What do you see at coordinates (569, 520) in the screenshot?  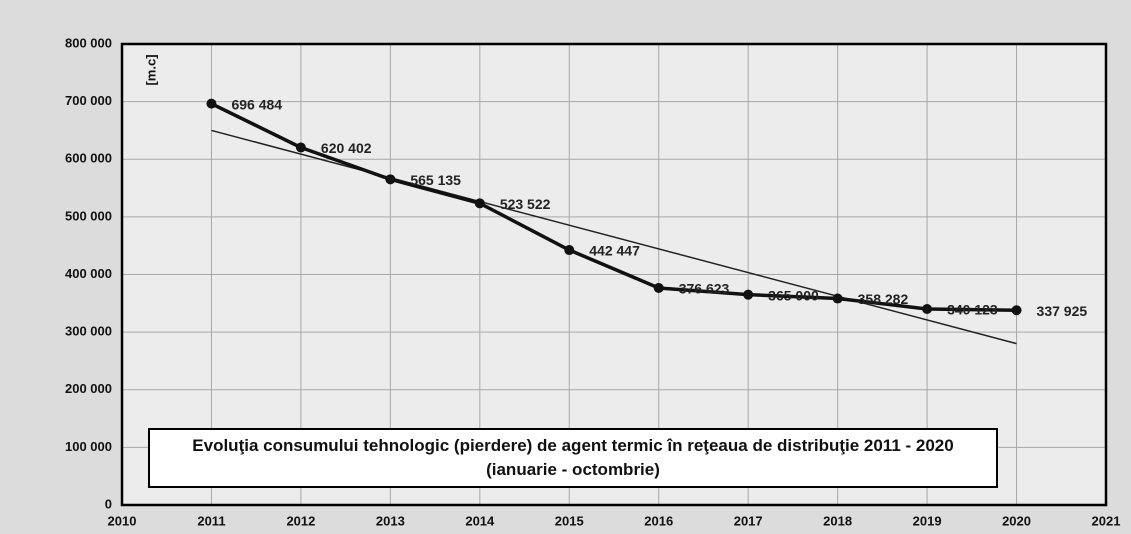 I see `x-tick-label: 2015` at bounding box center [569, 520].